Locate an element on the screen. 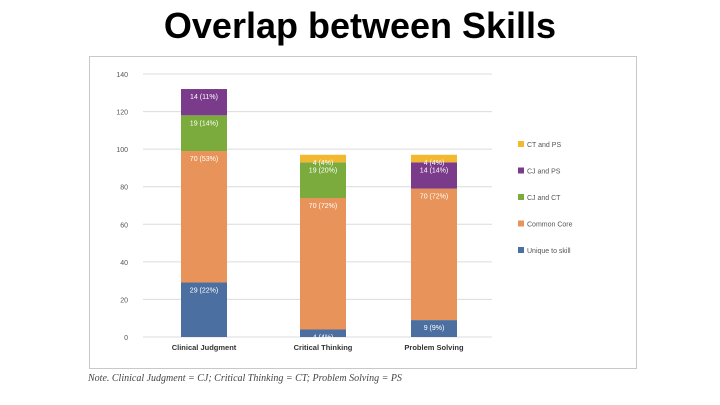 The height and width of the screenshot is (405, 720). y-tick-label: 140 is located at coordinates (122, 75).